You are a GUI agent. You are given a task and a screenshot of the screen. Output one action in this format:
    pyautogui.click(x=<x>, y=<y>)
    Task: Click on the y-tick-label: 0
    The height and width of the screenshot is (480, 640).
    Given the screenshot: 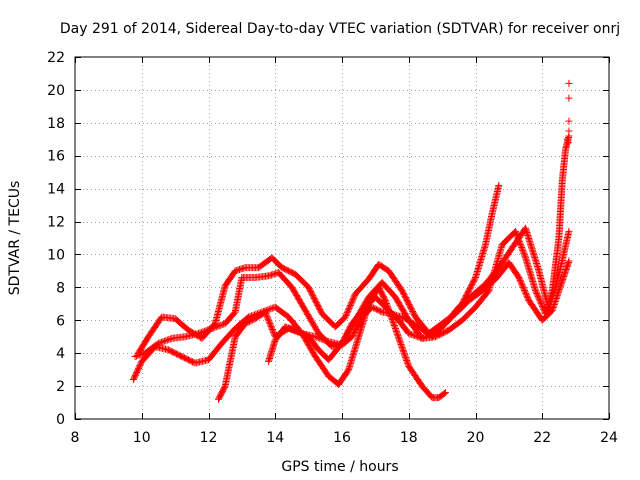 What is the action you would take?
    pyautogui.click(x=60, y=420)
    